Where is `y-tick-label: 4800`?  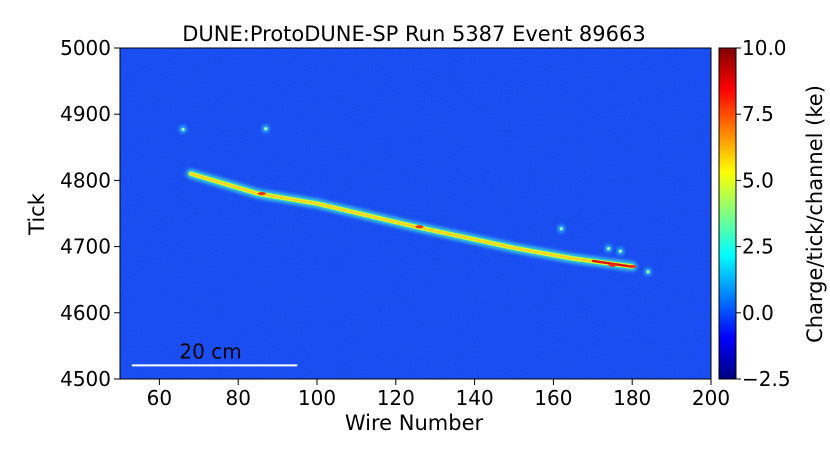 y-tick-label: 4800 is located at coordinates (85, 180).